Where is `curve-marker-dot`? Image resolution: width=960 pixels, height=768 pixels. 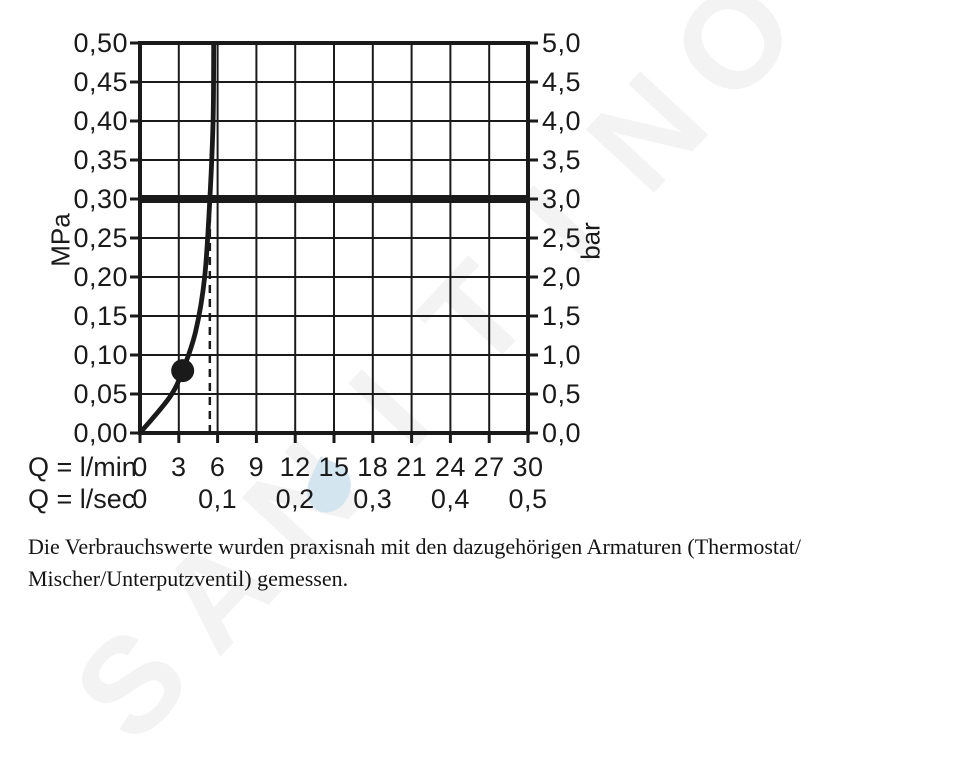 curve-marker-dot is located at coordinates (183, 371).